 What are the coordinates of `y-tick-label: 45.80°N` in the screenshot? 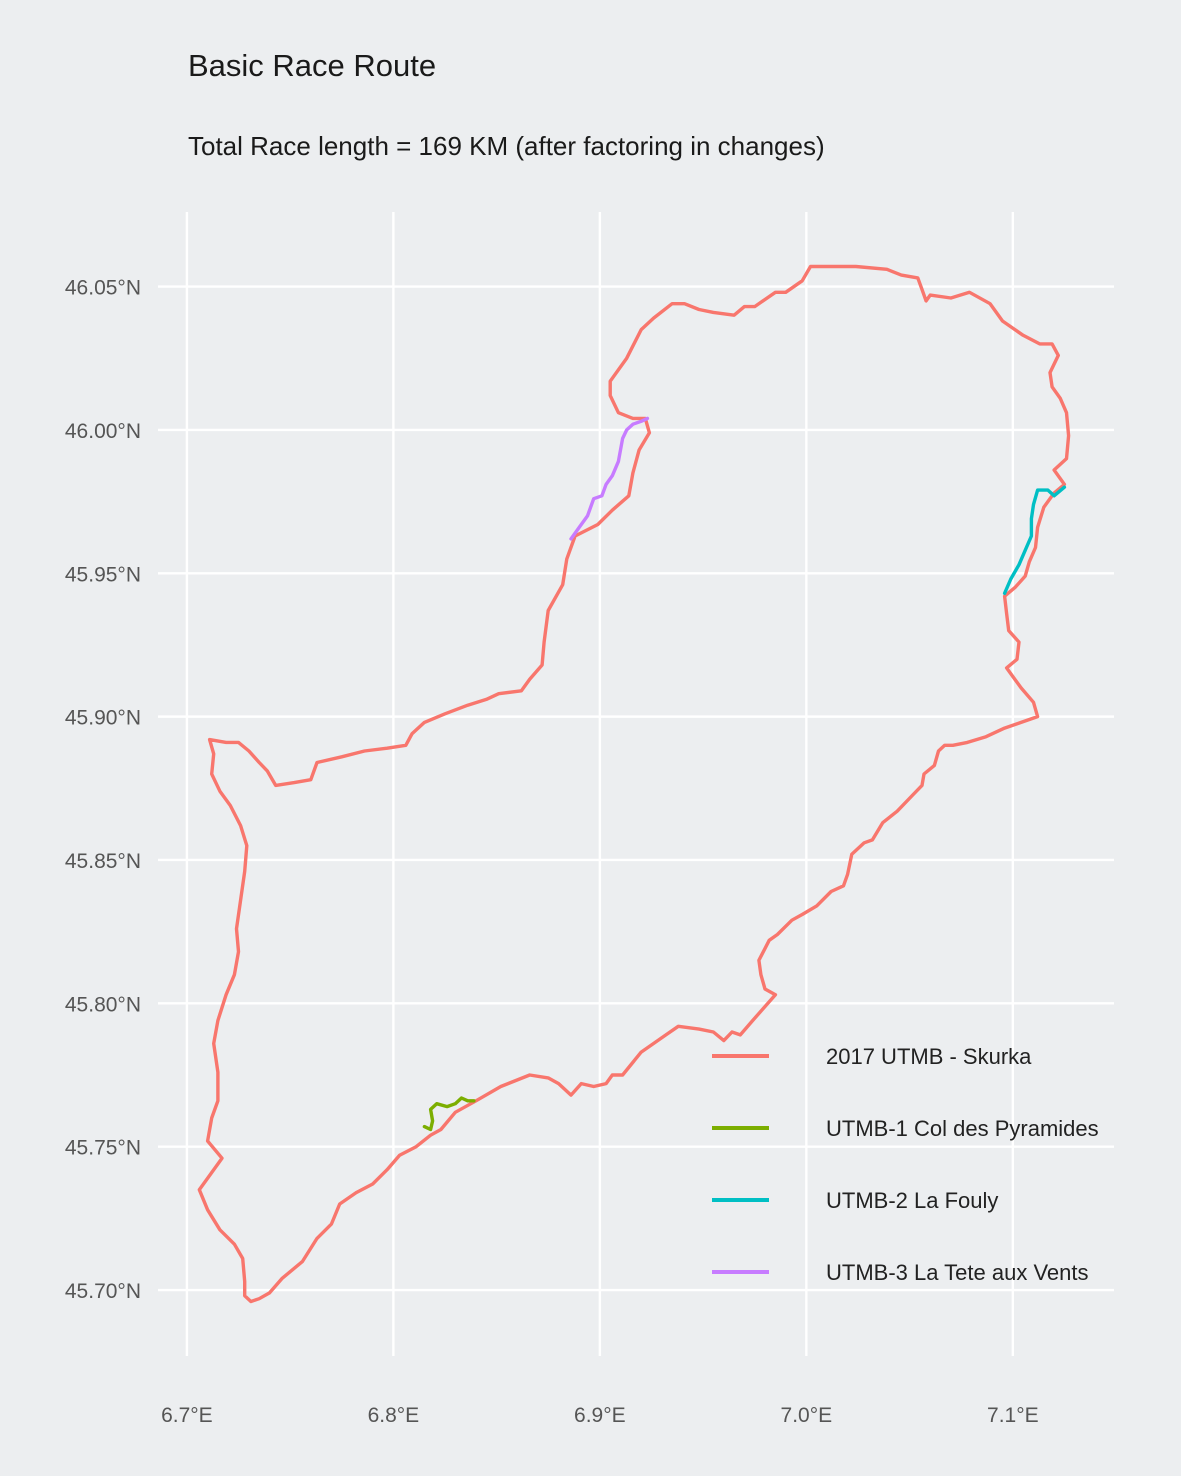 It's located at (103, 1004).